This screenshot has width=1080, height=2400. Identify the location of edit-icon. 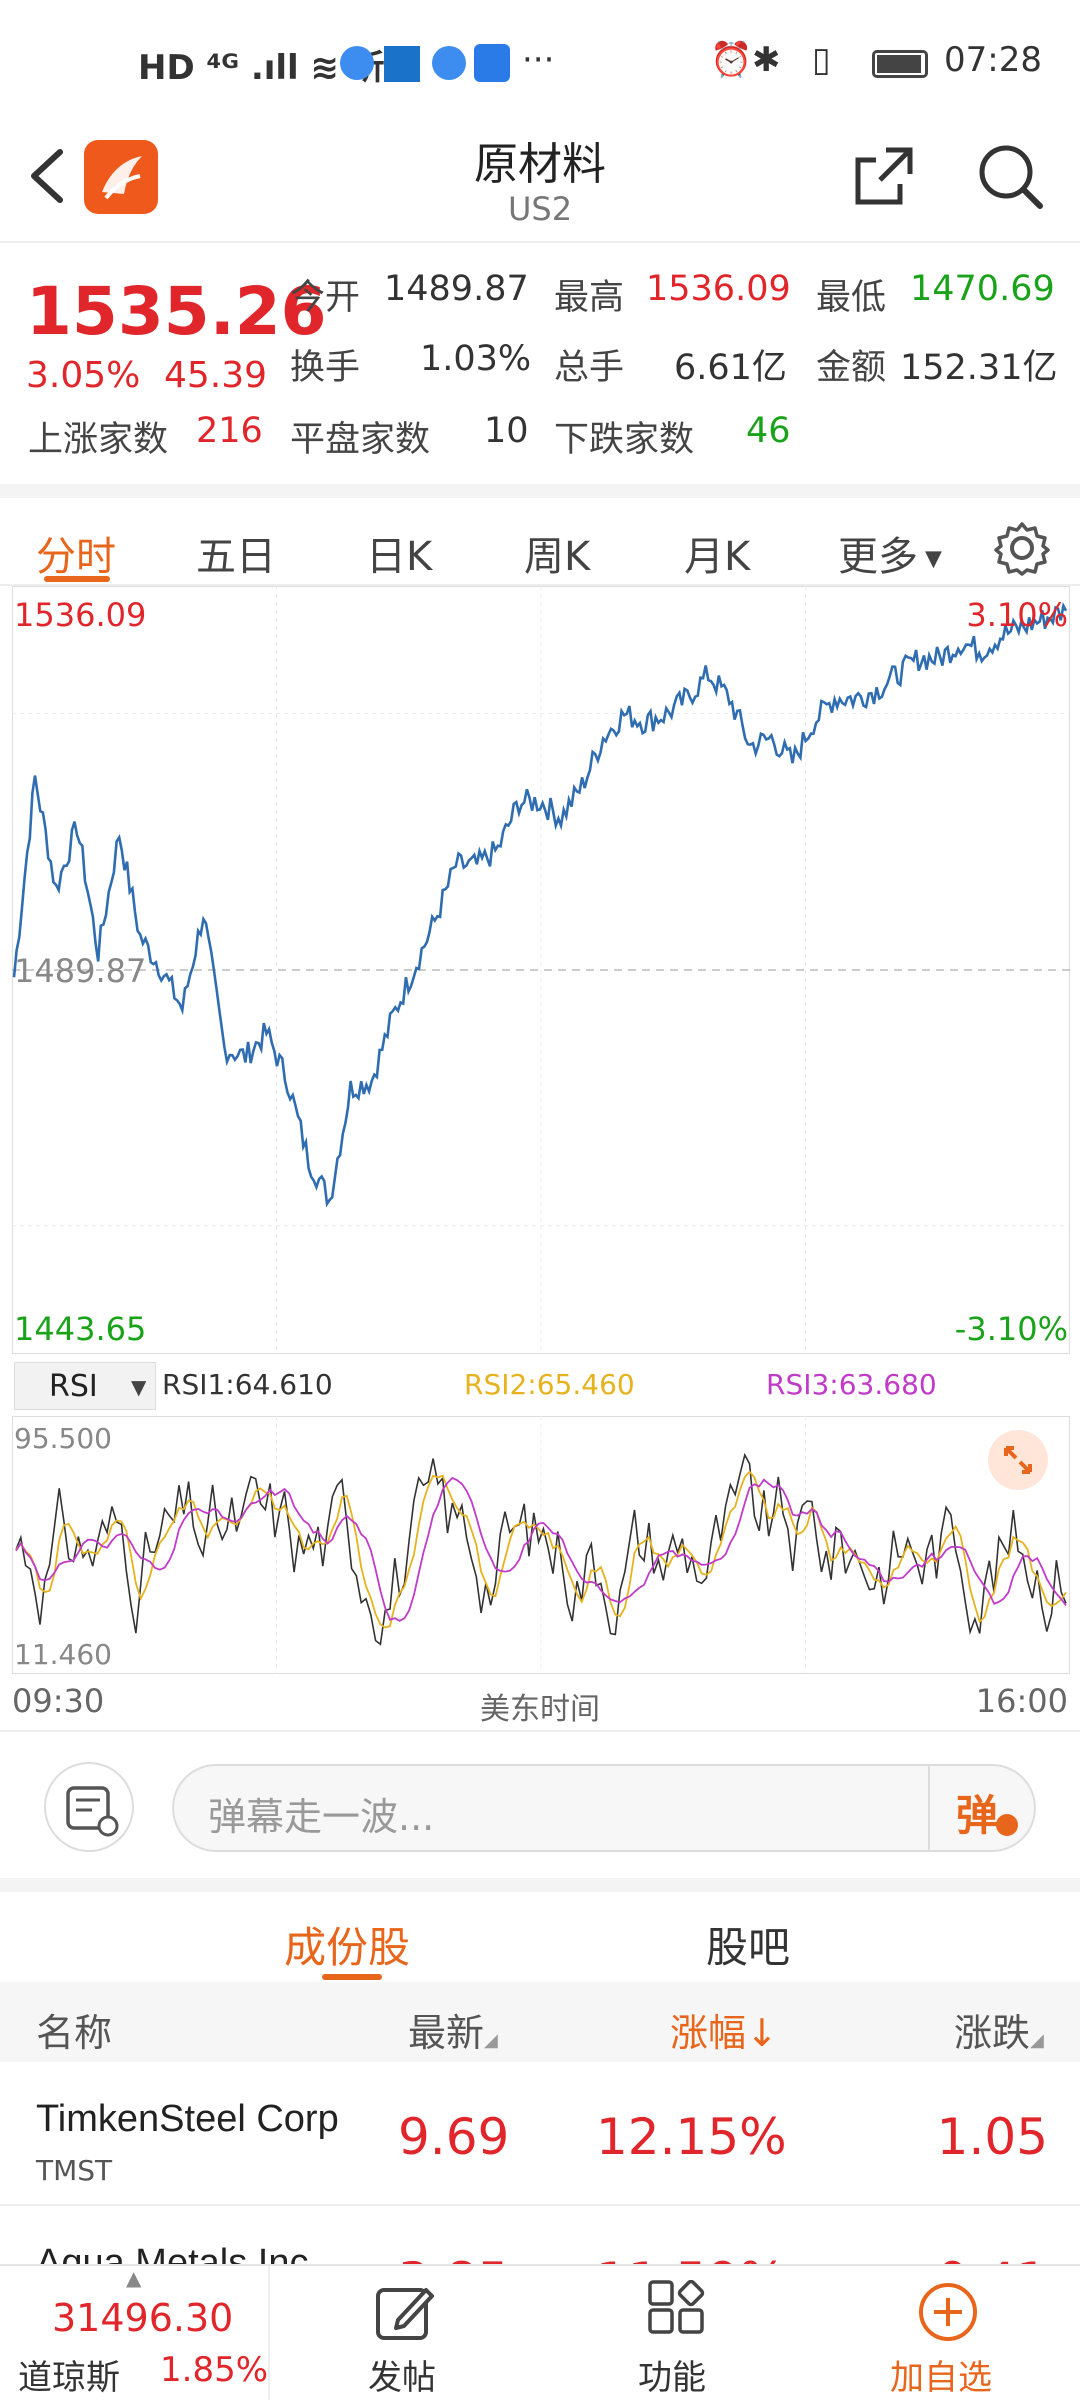
(405, 2314).